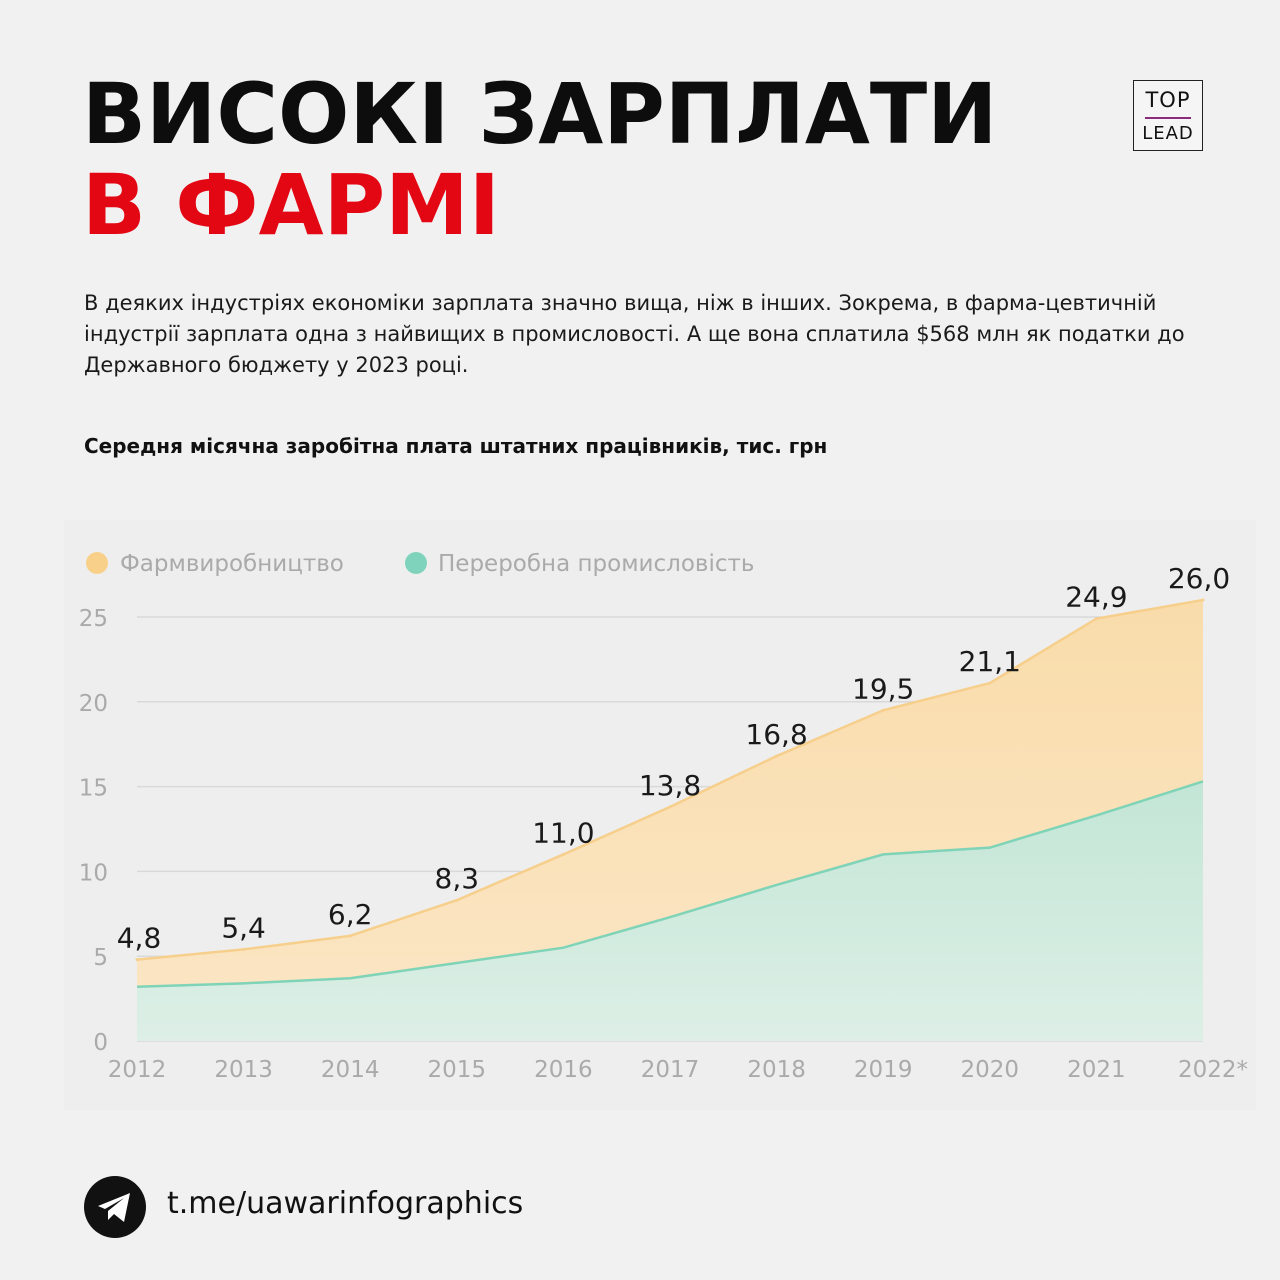 This screenshot has height=1280, width=1280. What do you see at coordinates (540, 114) in the screenshot?
I see `title-line-1: ВИСОКІ ЗАРПЛАТИ` at bounding box center [540, 114].